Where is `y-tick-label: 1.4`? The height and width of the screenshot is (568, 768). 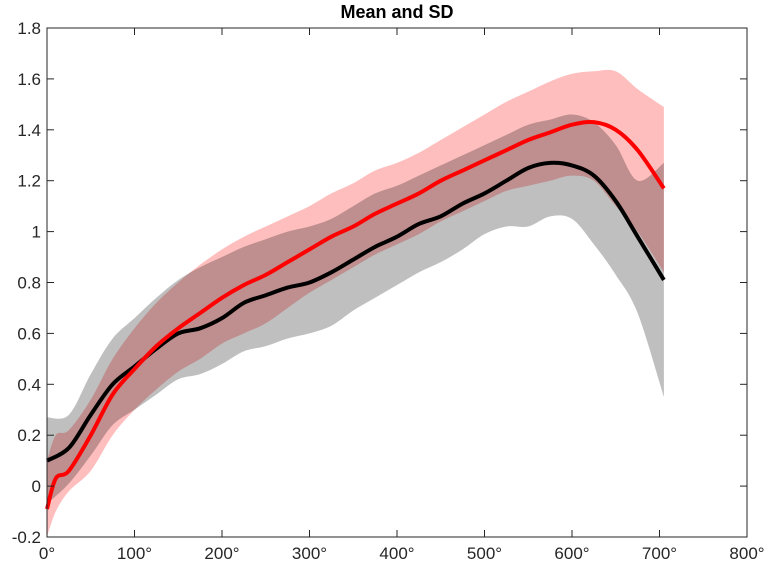 y-tick-label: 1.4 is located at coordinates (29, 130).